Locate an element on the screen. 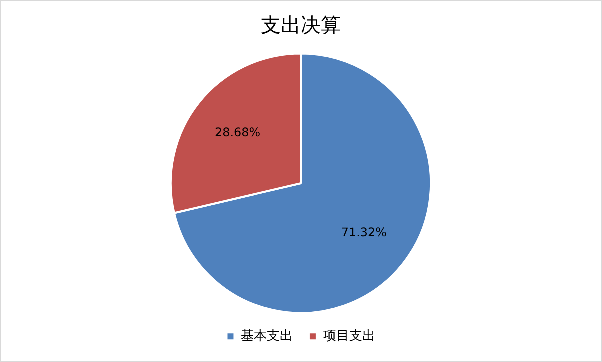 The height and width of the screenshot is (362, 602). legend-label: 项目支出 is located at coordinates (349, 336).